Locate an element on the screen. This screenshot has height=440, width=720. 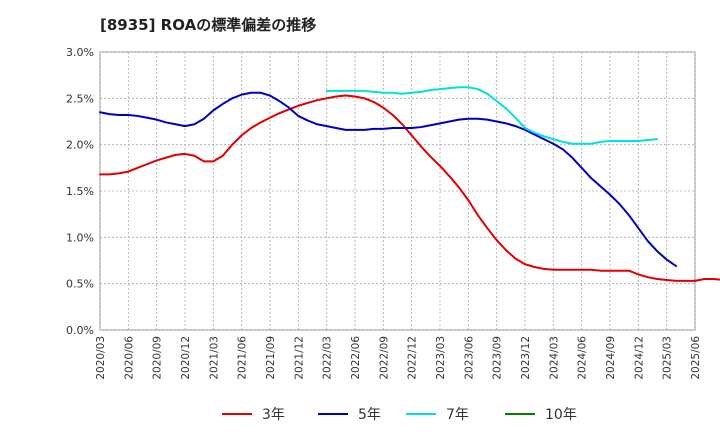
x-tick-label: 2023/03 is located at coordinates (441, 358).